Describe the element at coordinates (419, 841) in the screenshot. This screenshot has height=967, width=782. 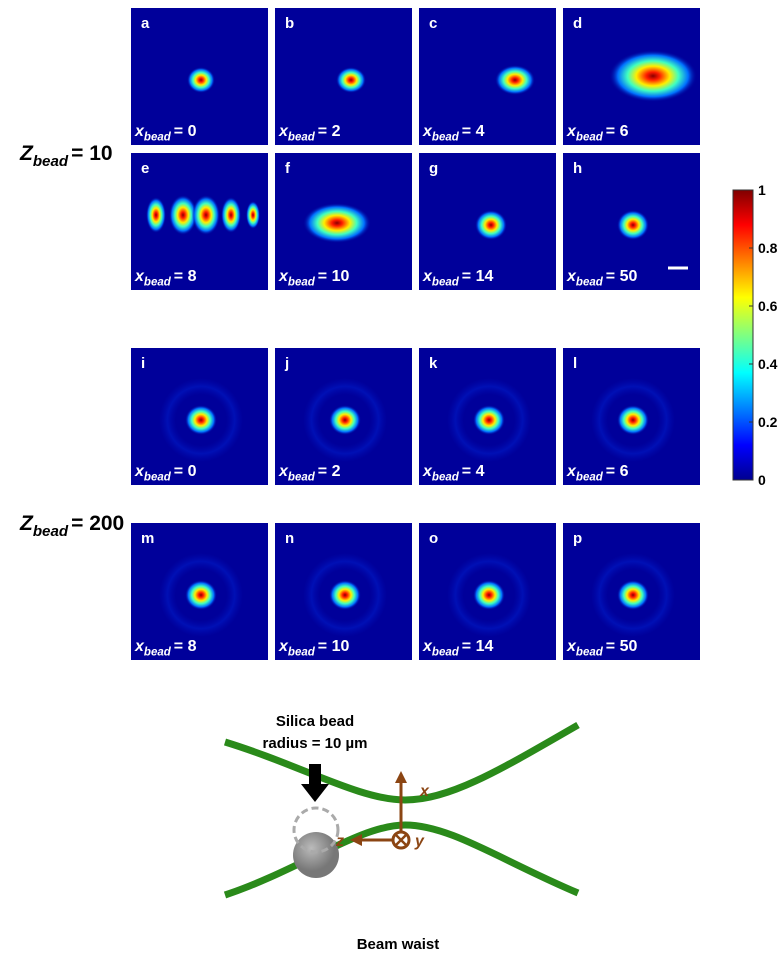
I see `axis-y-label: y` at that location.